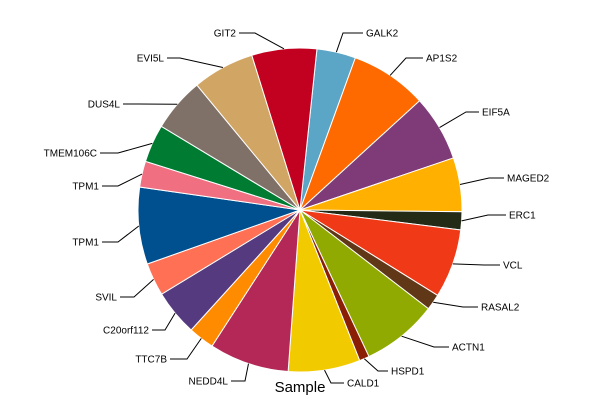  Describe the element at coordinates (522, 216) in the screenshot. I see `slice-label-erc1-4: ERC1` at that location.